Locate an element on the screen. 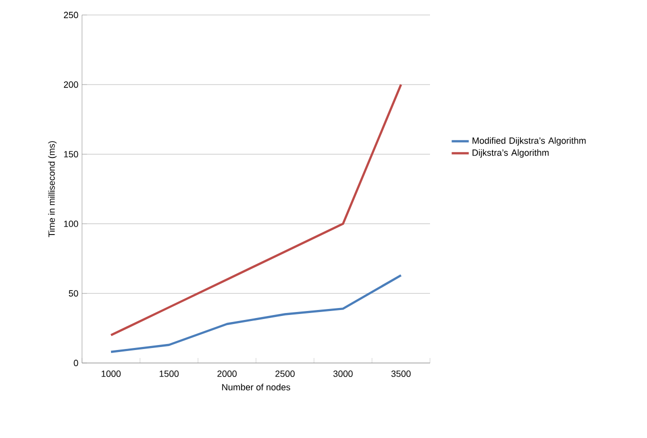 The width and height of the screenshot is (647, 438). x-tick-label: 1000 is located at coordinates (111, 373).